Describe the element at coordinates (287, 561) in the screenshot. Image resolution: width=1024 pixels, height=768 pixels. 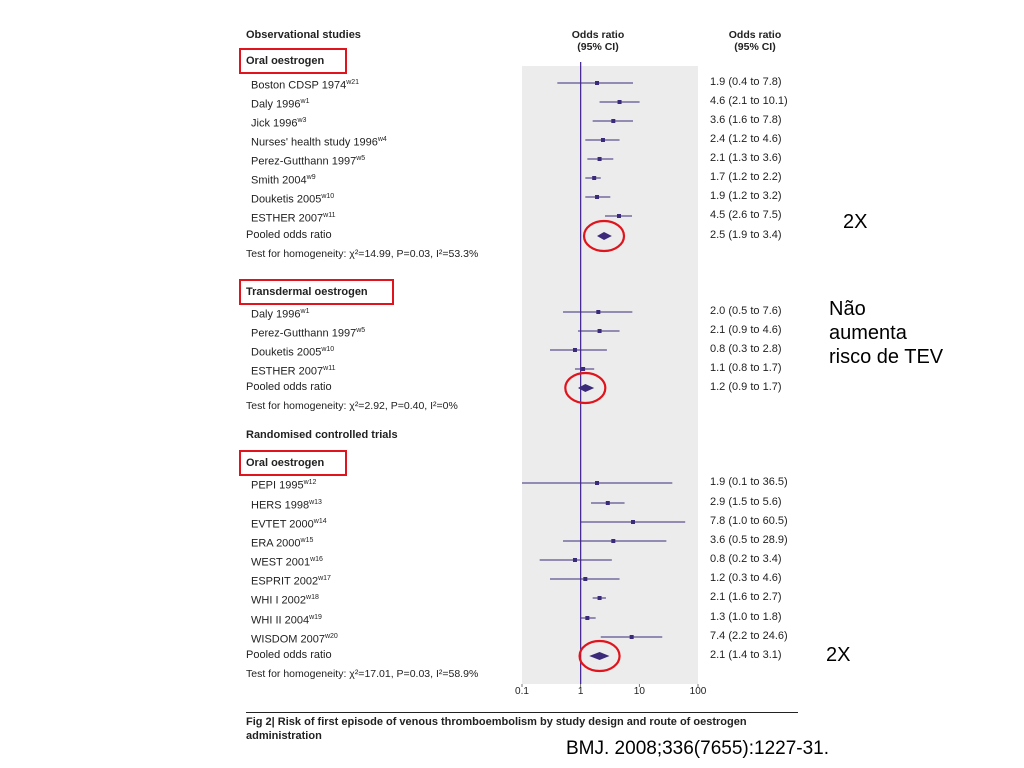
I see `study-label: WEST 2001w16` at that location.